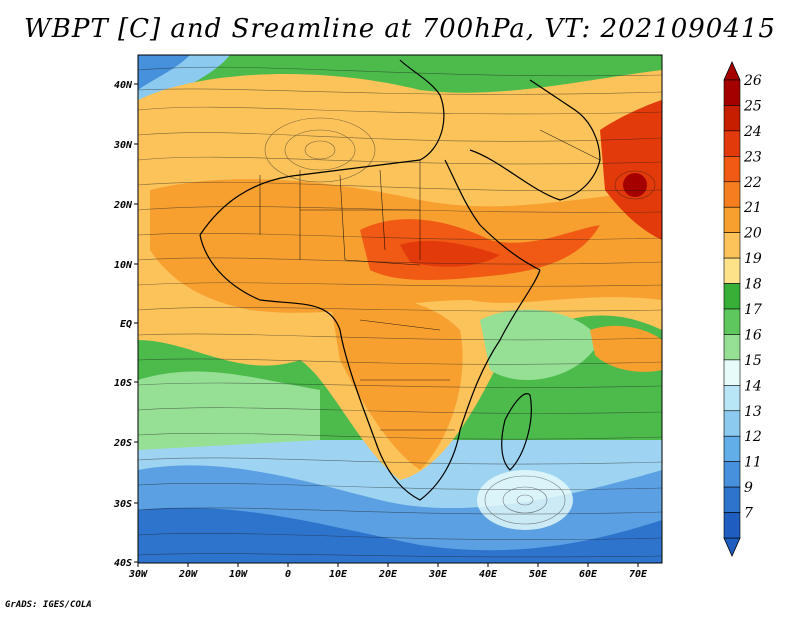  What do you see at coordinates (123, 563) in the screenshot?
I see `lat-tick-label: 40S` at bounding box center [123, 563].